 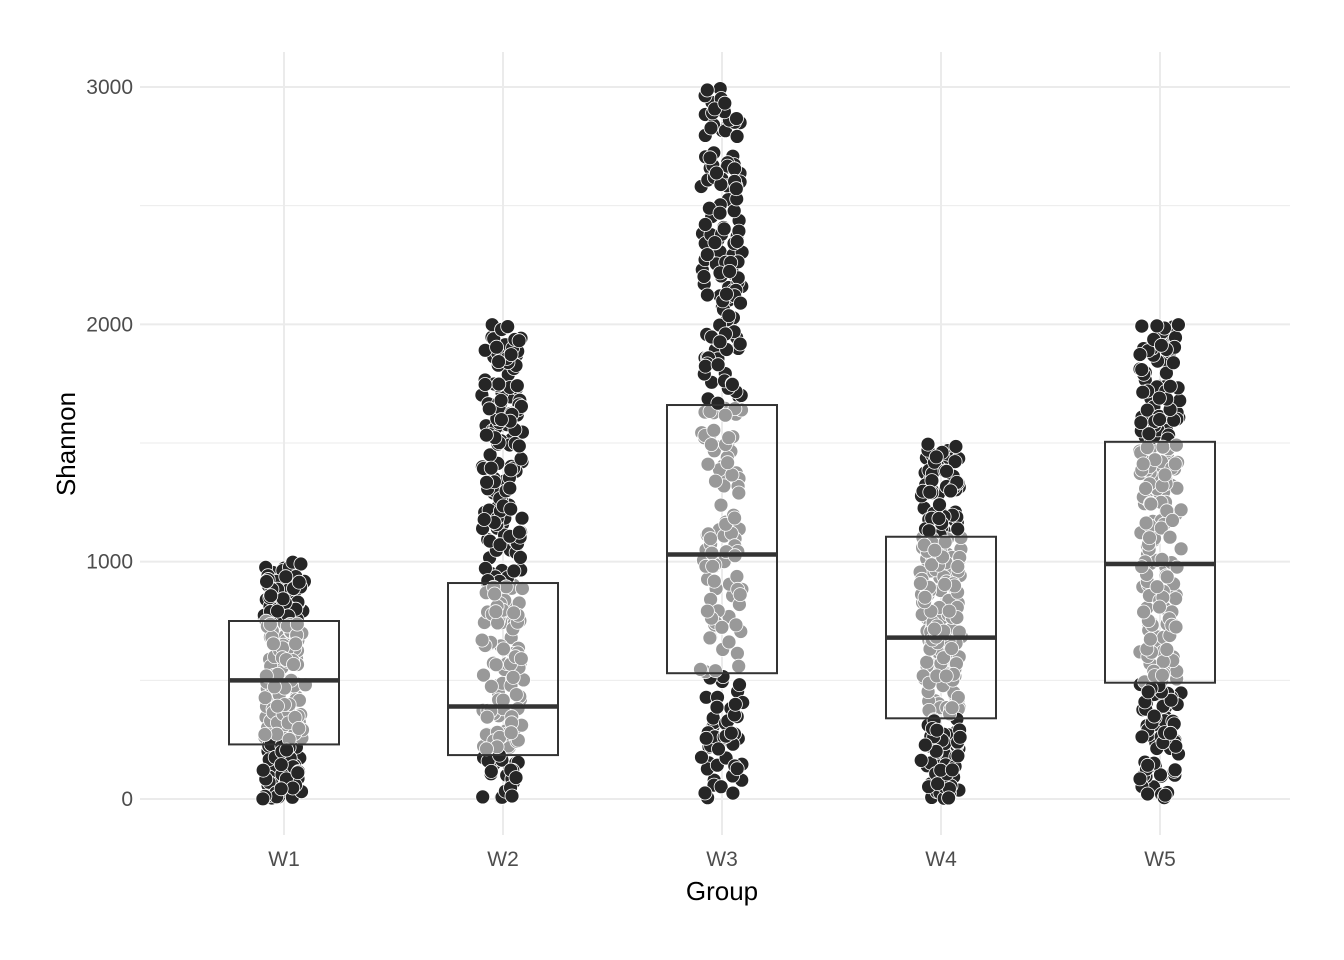 I want to click on y-tick-label: 1000, so click(x=109, y=562).